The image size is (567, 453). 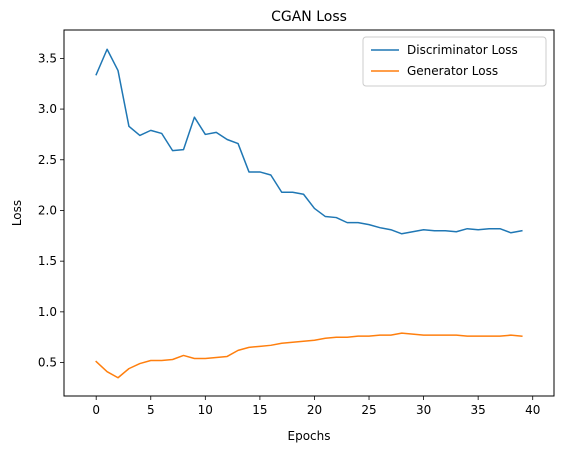 What do you see at coordinates (17, 213) in the screenshot?
I see `y-axis-label: Loss` at bounding box center [17, 213].